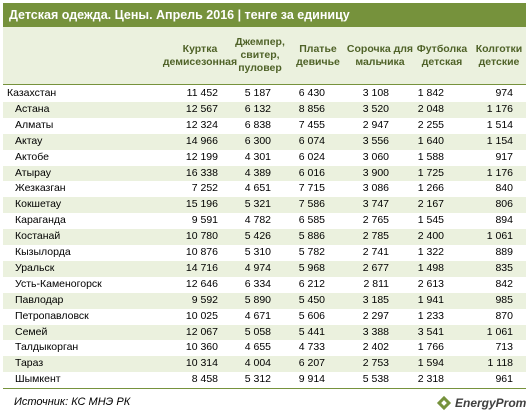 This screenshot has height=418, width=529. What do you see at coordinates (40, 188) in the screenshot?
I see `region-name: Жезказган` at bounding box center [40, 188].